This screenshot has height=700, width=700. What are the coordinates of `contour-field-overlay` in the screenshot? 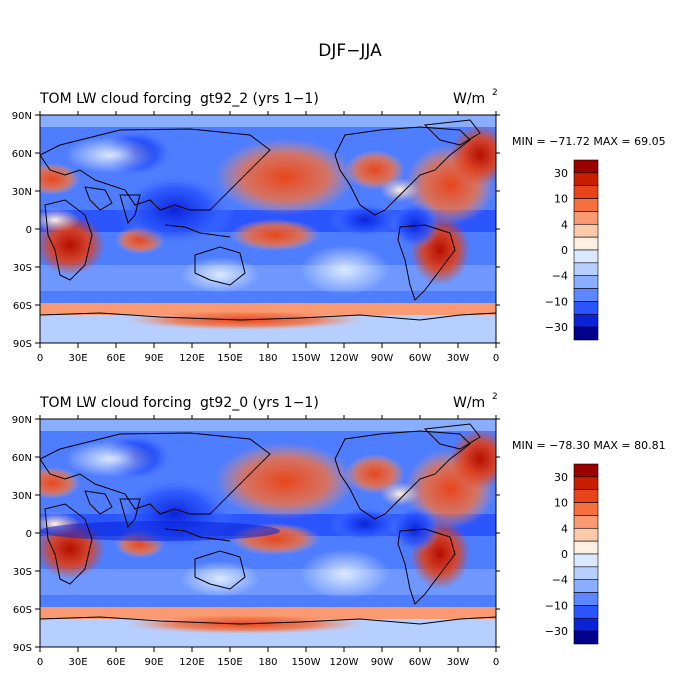 It's located at (160, 531).